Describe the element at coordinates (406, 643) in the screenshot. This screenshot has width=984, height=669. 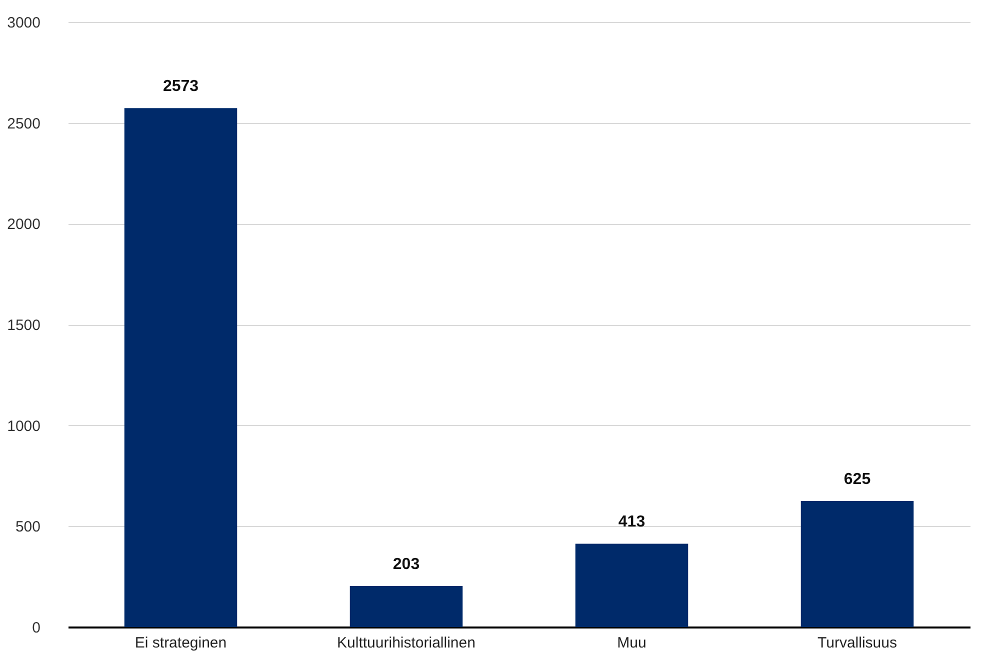
I see `x-tick-label: Kulttuurihistoriallinen` at that location.